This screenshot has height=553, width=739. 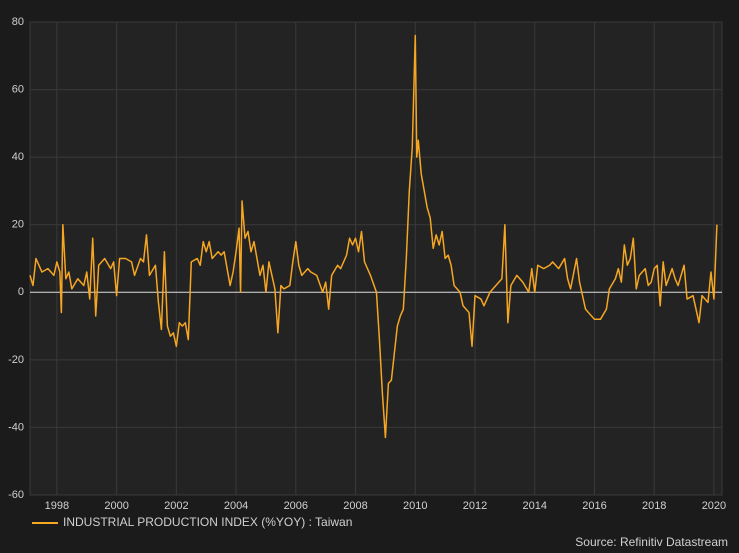 I want to click on x-tick-label: 2004, so click(x=236, y=506).